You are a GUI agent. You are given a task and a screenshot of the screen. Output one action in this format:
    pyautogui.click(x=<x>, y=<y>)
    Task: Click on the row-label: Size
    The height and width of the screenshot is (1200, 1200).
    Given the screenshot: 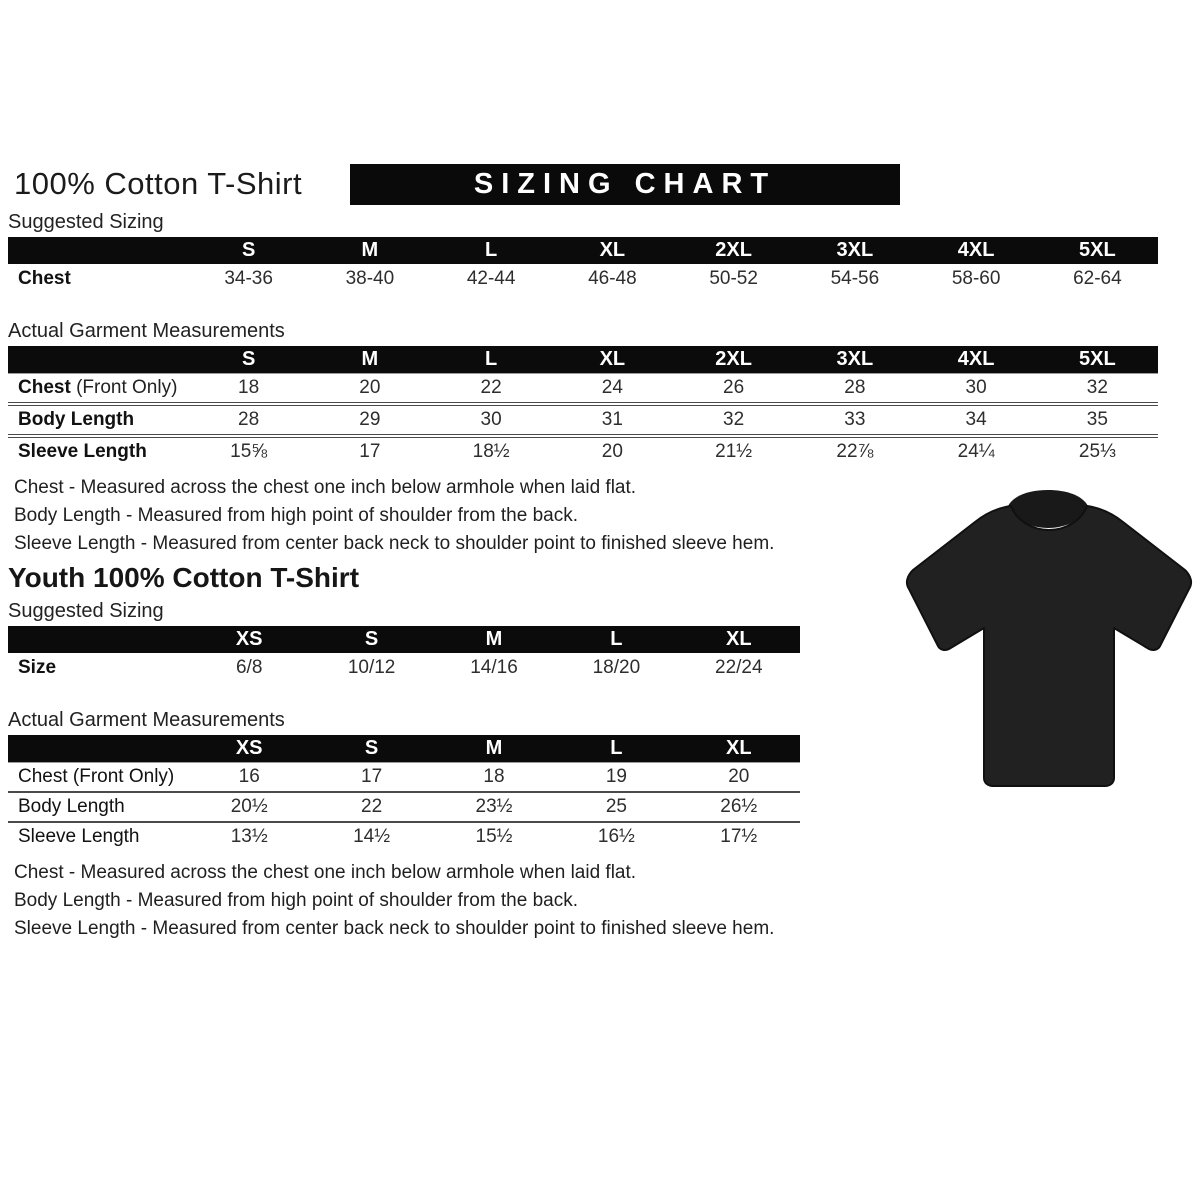 What is the action you would take?
    pyautogui.click(x=98, y=668)
    